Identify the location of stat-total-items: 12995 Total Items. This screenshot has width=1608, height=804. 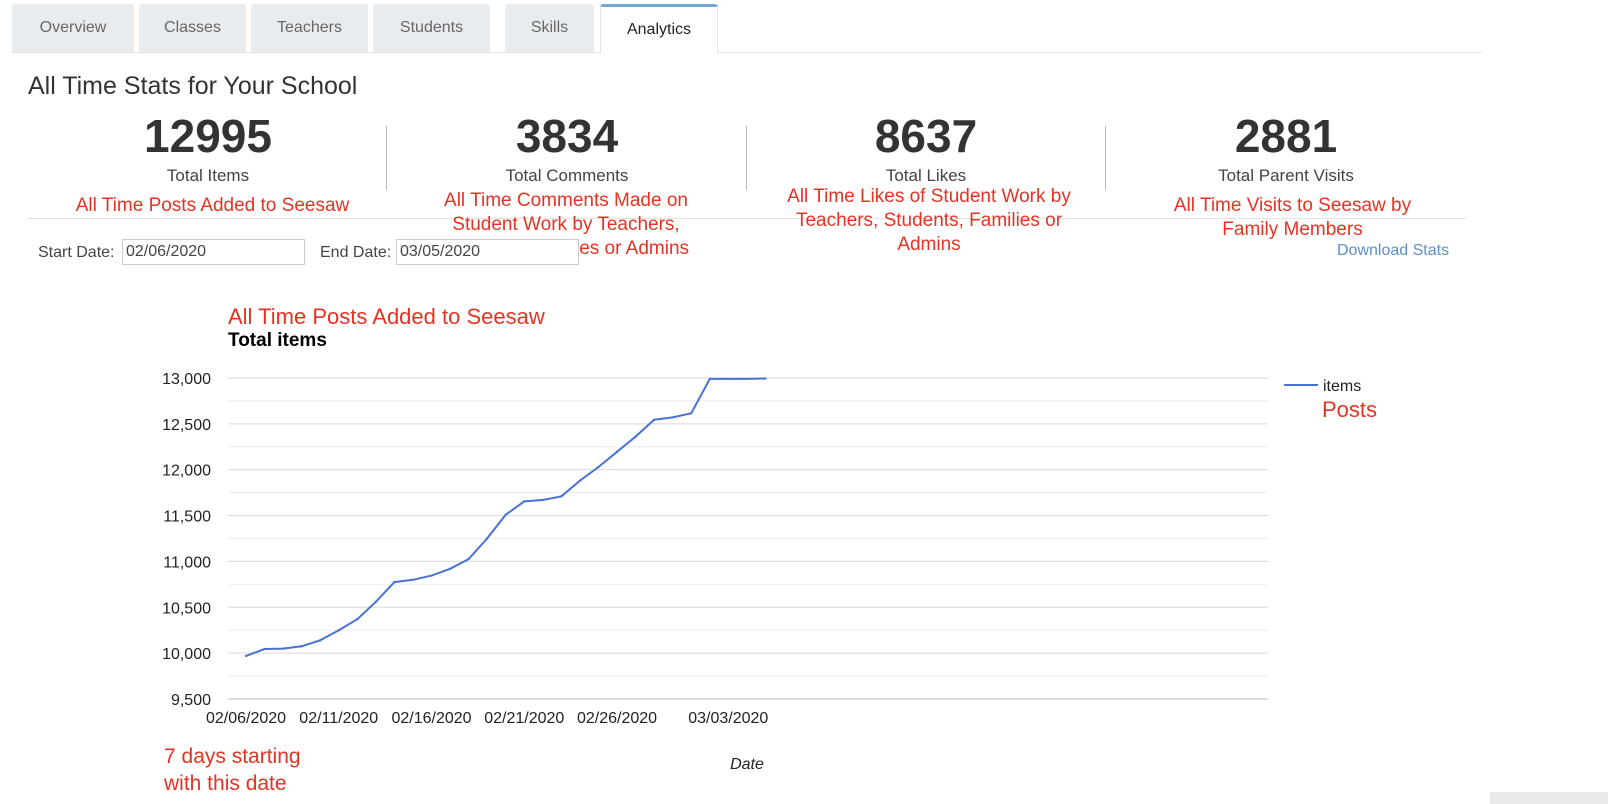
(208, 147).